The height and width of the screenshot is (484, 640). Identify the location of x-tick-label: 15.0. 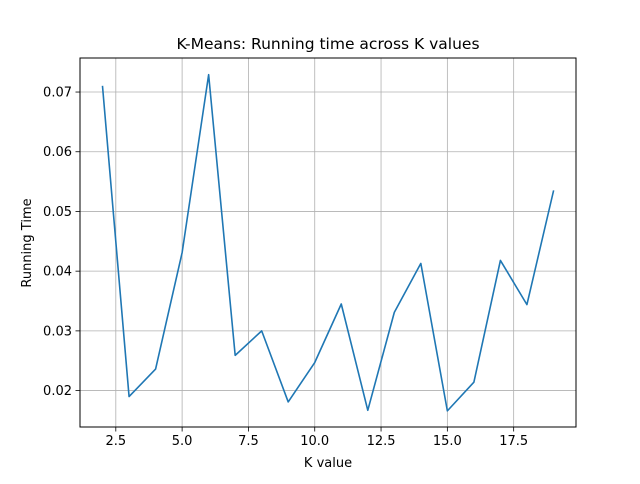
(447, 441).